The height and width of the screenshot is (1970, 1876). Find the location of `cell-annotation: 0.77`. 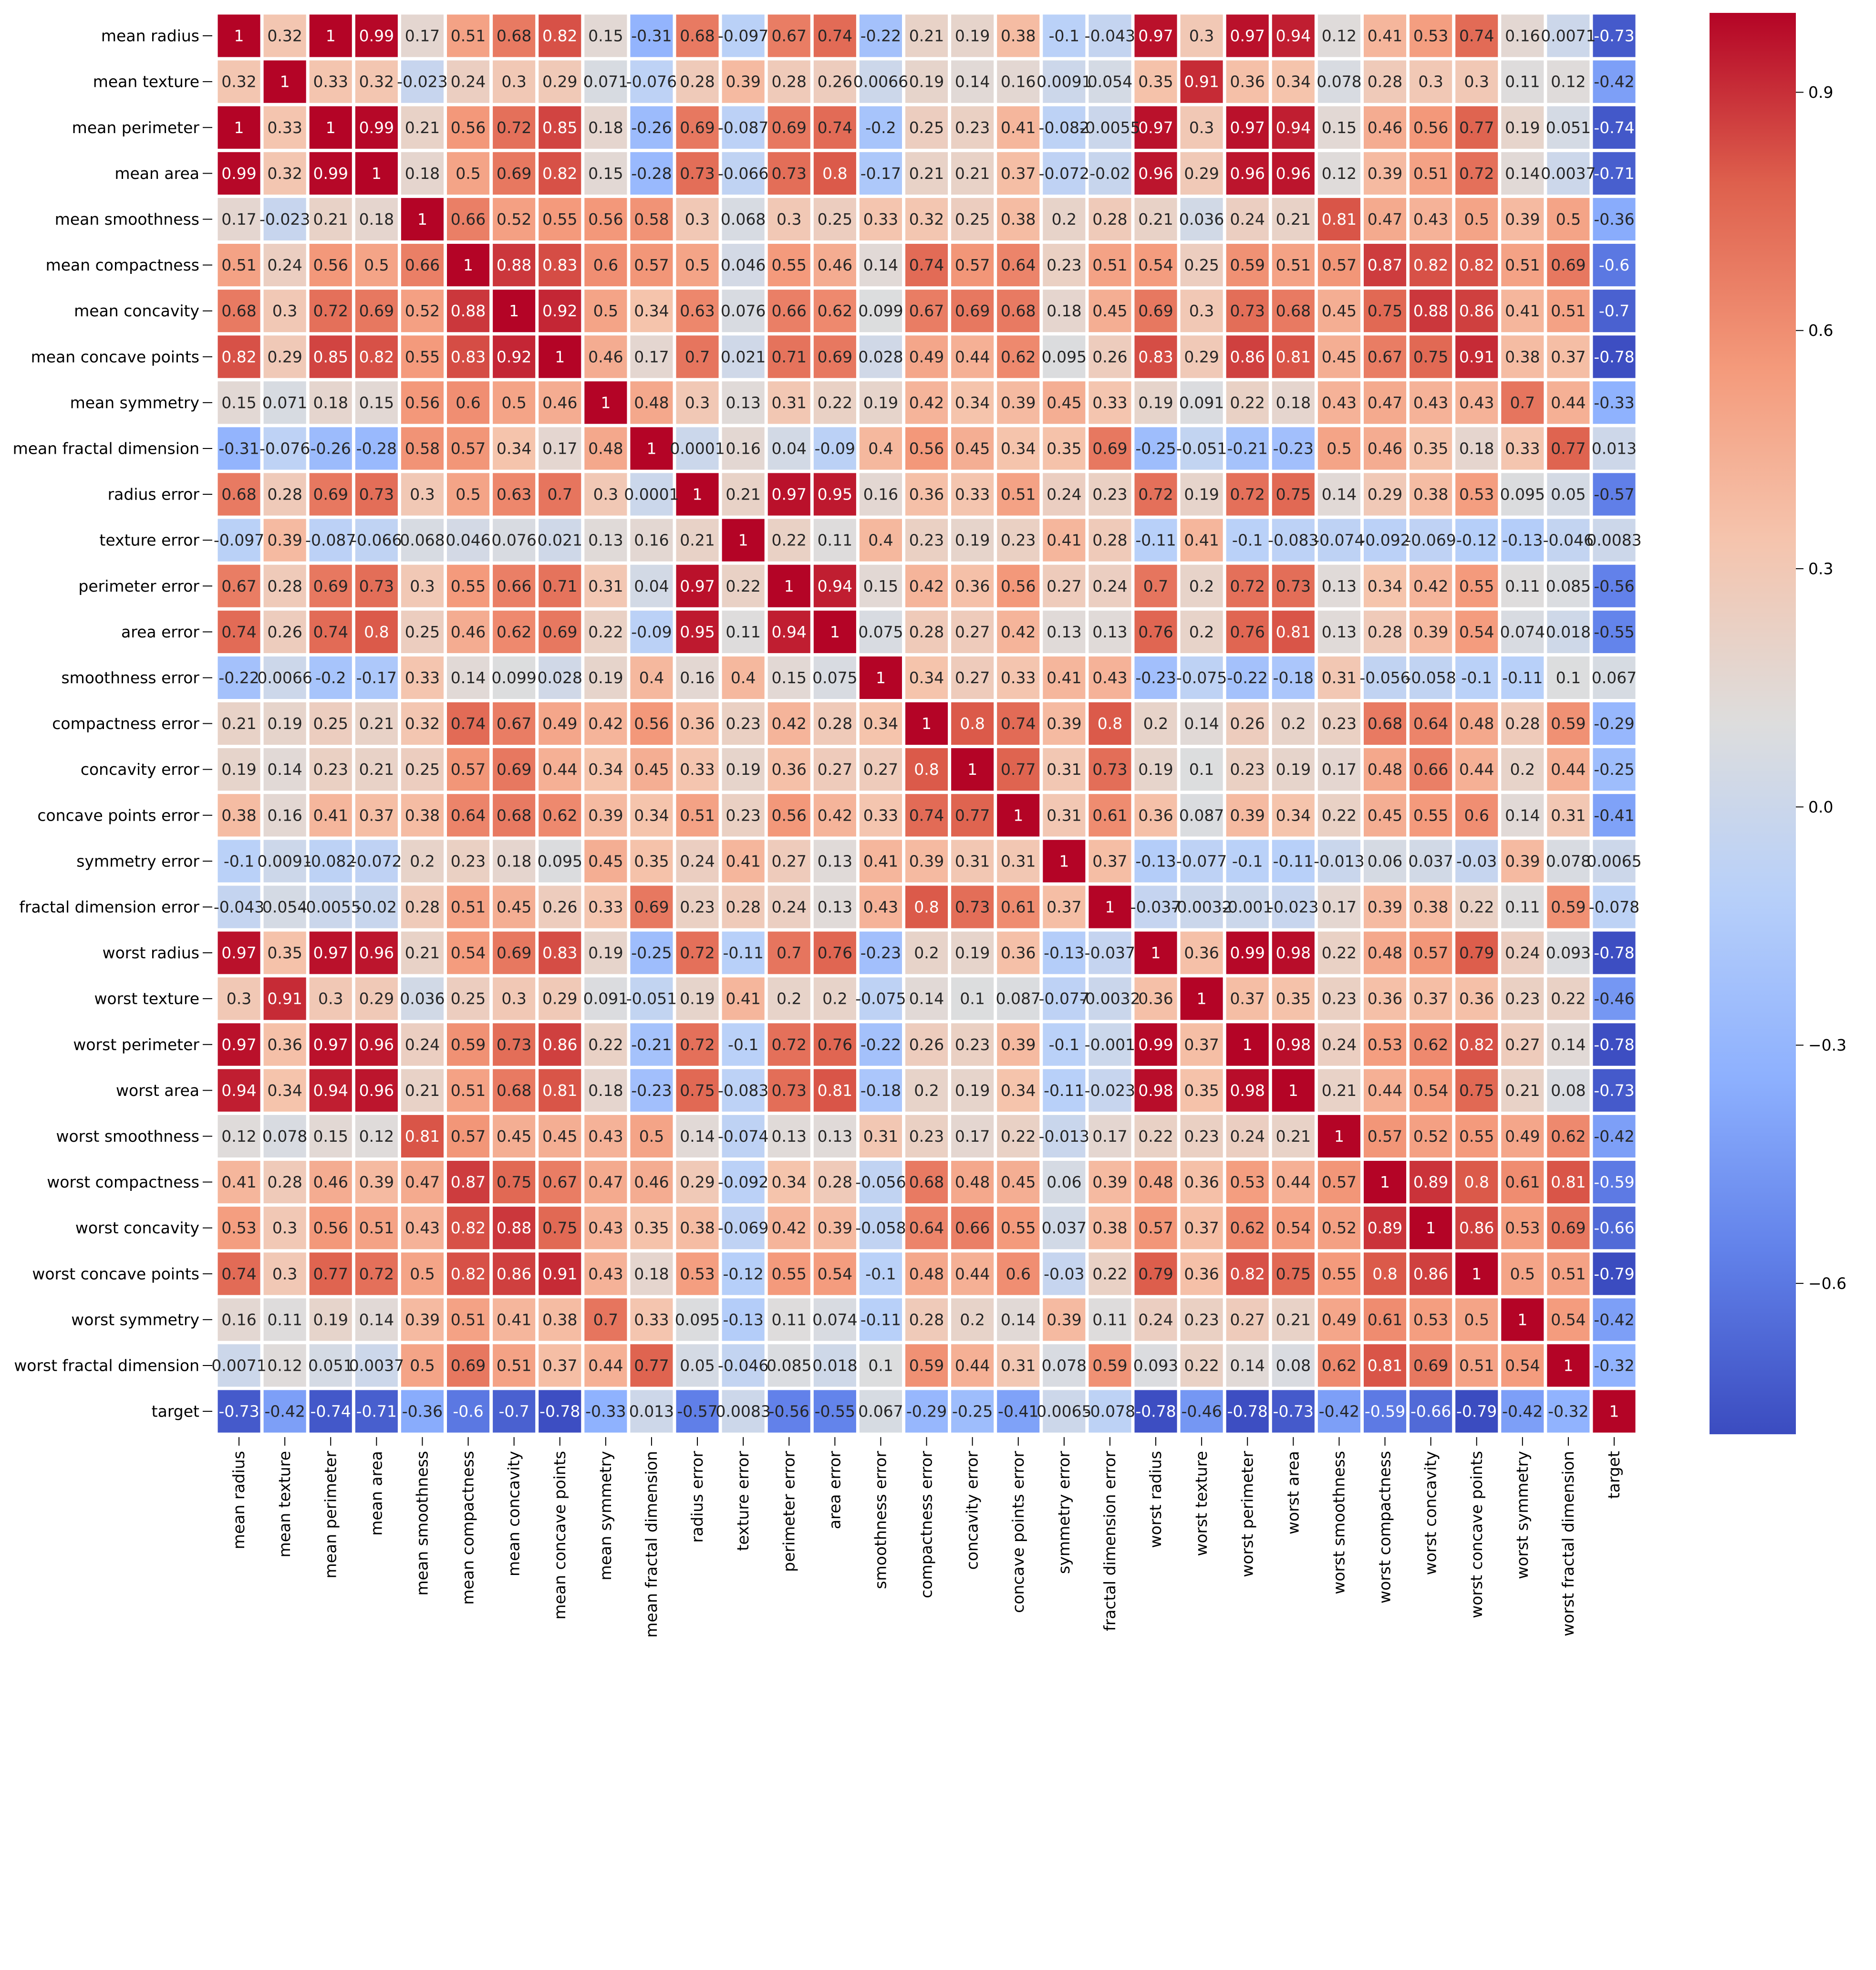

cell-annotation: 0.77 is located at coordinates (652, 1365).